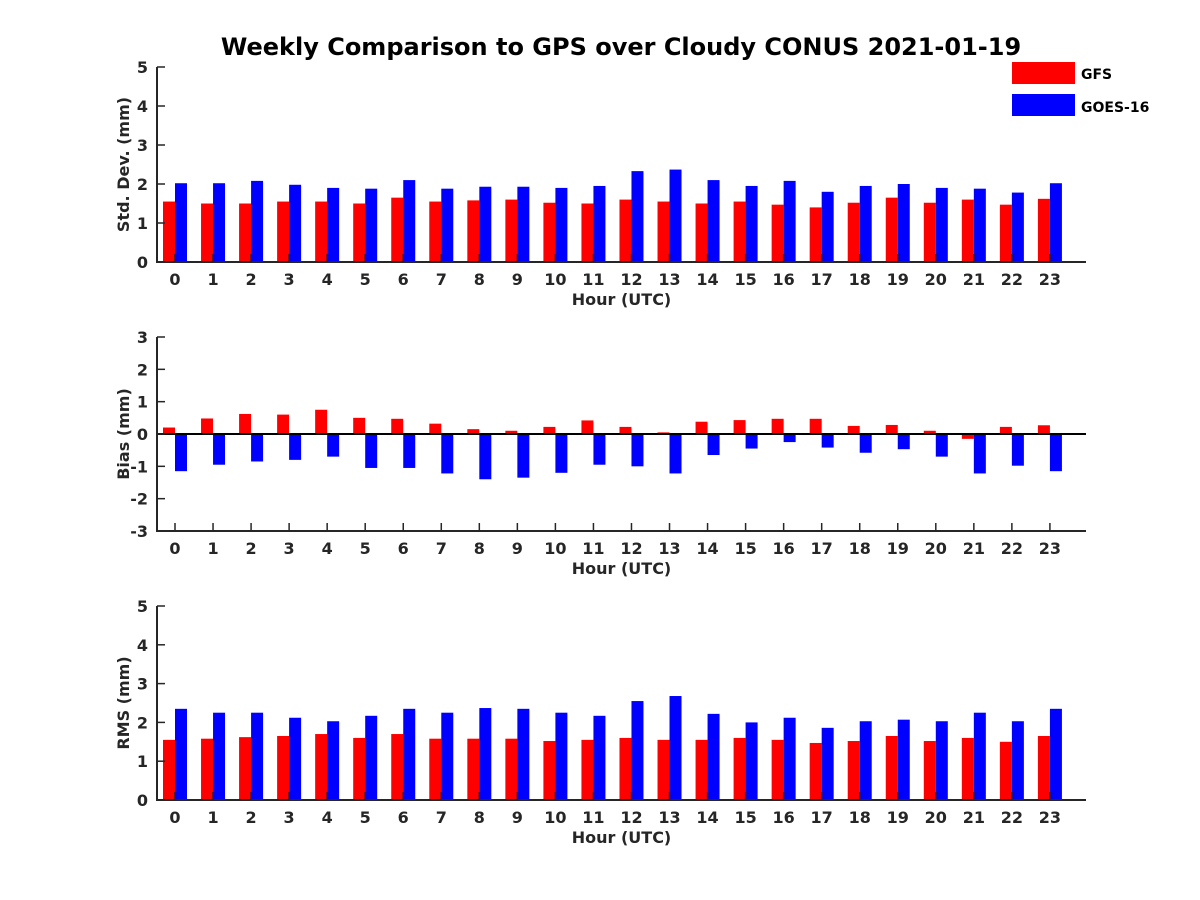  What do you see at coordinates (1115, 108) in the screenshot?
I see `legend-label-goes16: GOES-16` at bounding box center [1115, 108].